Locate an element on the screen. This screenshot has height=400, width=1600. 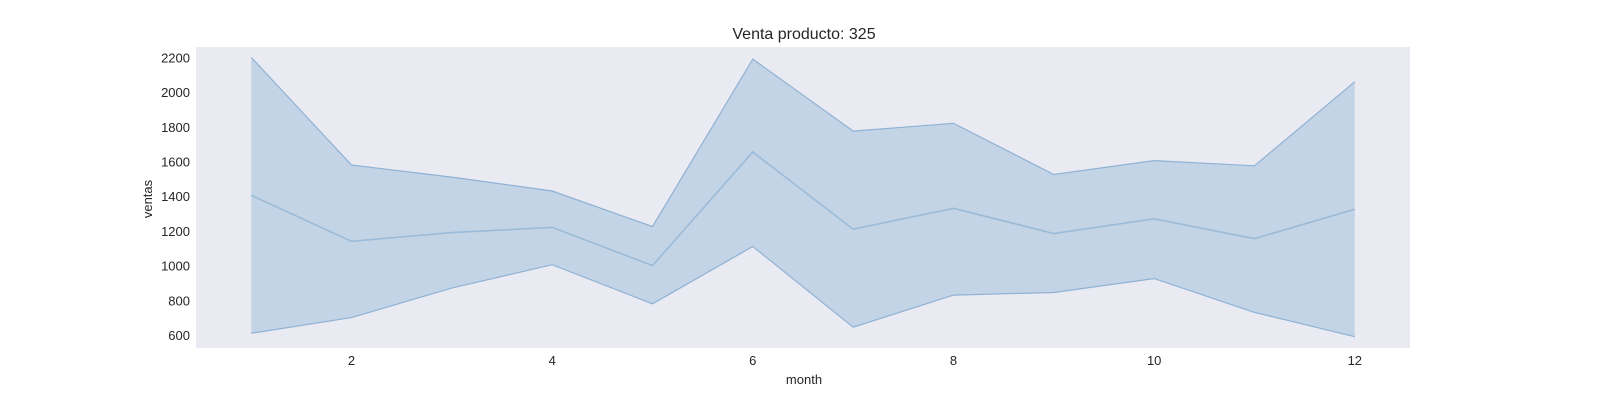
y-tick-label: 2200 is located at coordinates (175, 57).